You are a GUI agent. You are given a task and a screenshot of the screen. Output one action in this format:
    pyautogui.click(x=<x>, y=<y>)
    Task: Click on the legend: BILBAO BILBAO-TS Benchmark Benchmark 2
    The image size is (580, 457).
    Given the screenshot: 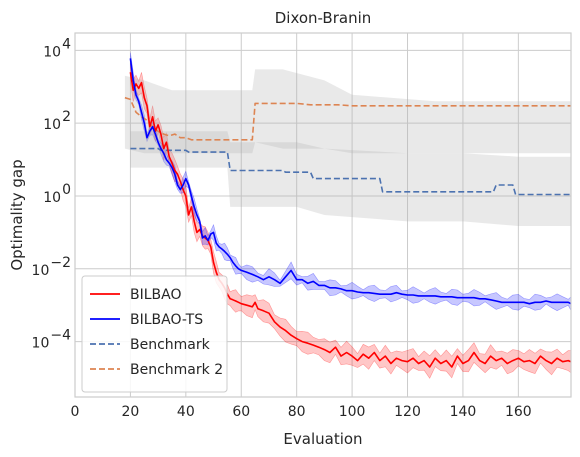 What is the action you would take?
    pyautogui.click(x=154, y=334)
    